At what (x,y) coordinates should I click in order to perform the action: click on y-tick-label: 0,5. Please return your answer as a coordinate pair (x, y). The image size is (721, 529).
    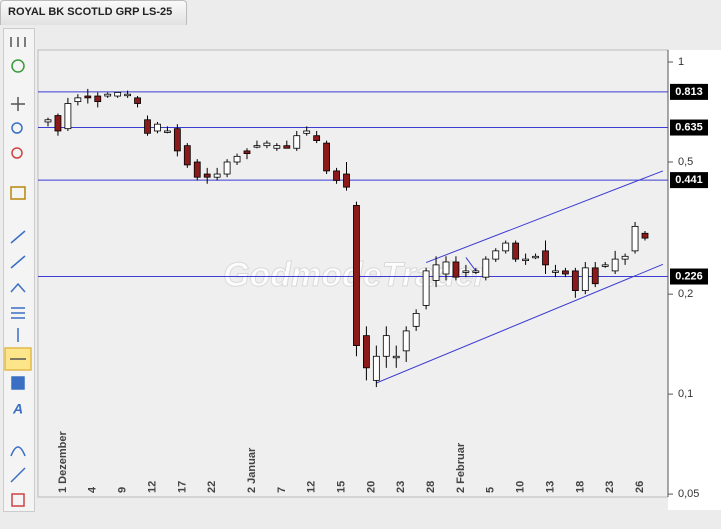
    Looking at the image, I should click on (685, 162).